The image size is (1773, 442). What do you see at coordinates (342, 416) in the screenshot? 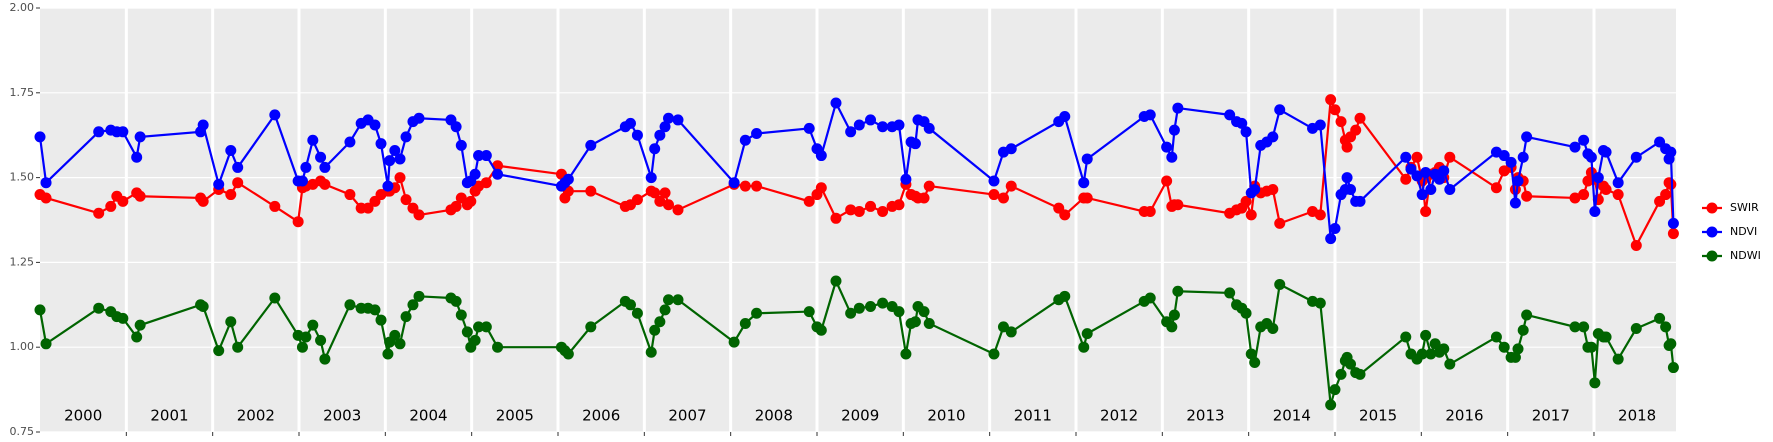
I see `year-label: 2003` at bounding box center [342, 416].